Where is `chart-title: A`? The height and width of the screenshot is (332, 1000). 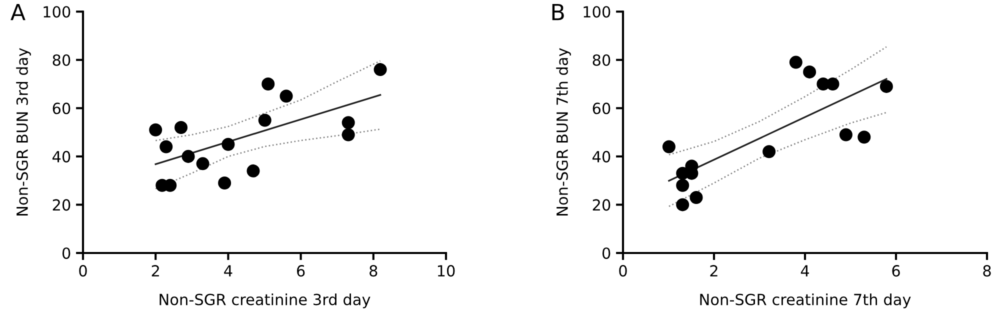
chart-title: A is located at coordinates (18, 12).